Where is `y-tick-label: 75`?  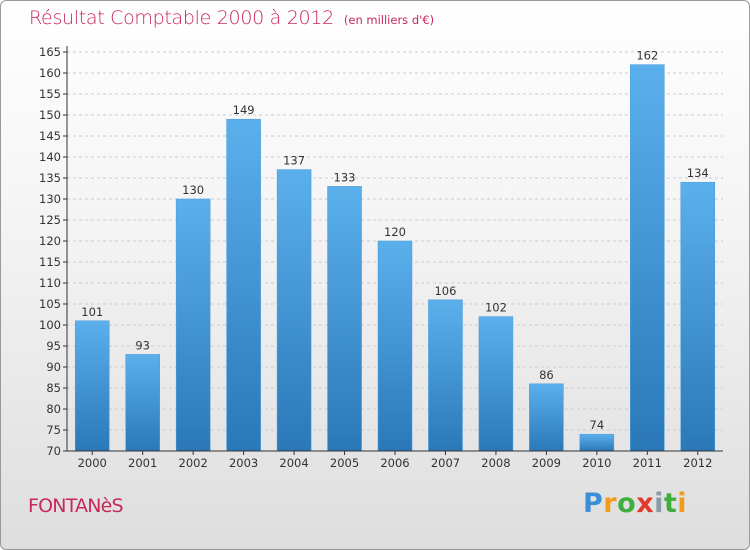 y-tick-label: 75 is located at coordinates (53, 430).